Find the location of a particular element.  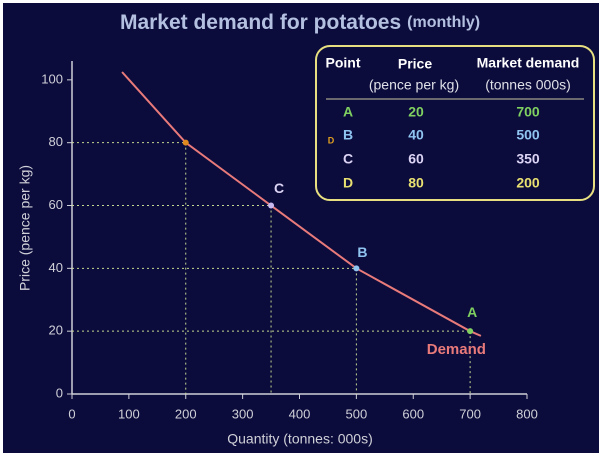

table-cell: 700 is located at coordinates (528, 112).